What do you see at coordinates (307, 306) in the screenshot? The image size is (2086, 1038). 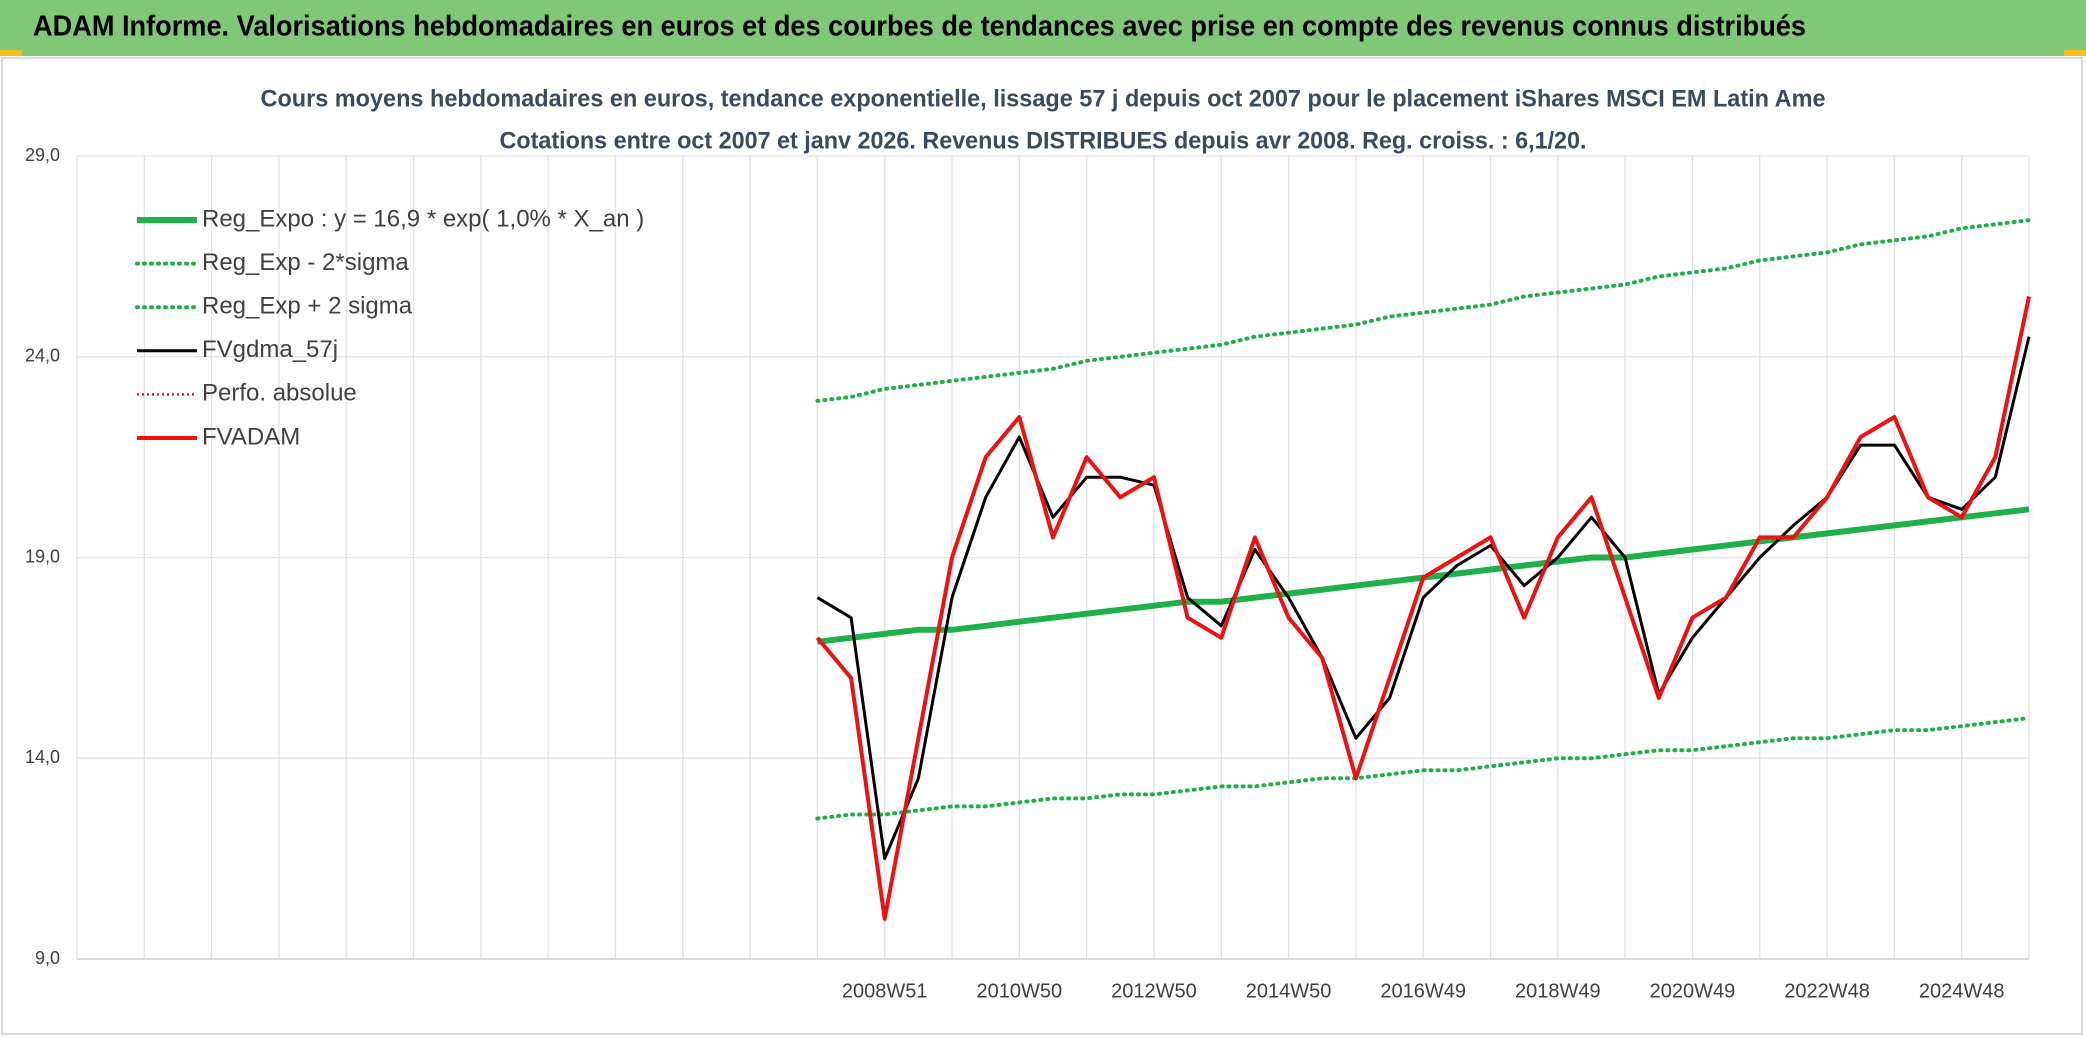 I see `legend-label: Reg_Exp + 2 sigma` at bounding box center [307, 306].